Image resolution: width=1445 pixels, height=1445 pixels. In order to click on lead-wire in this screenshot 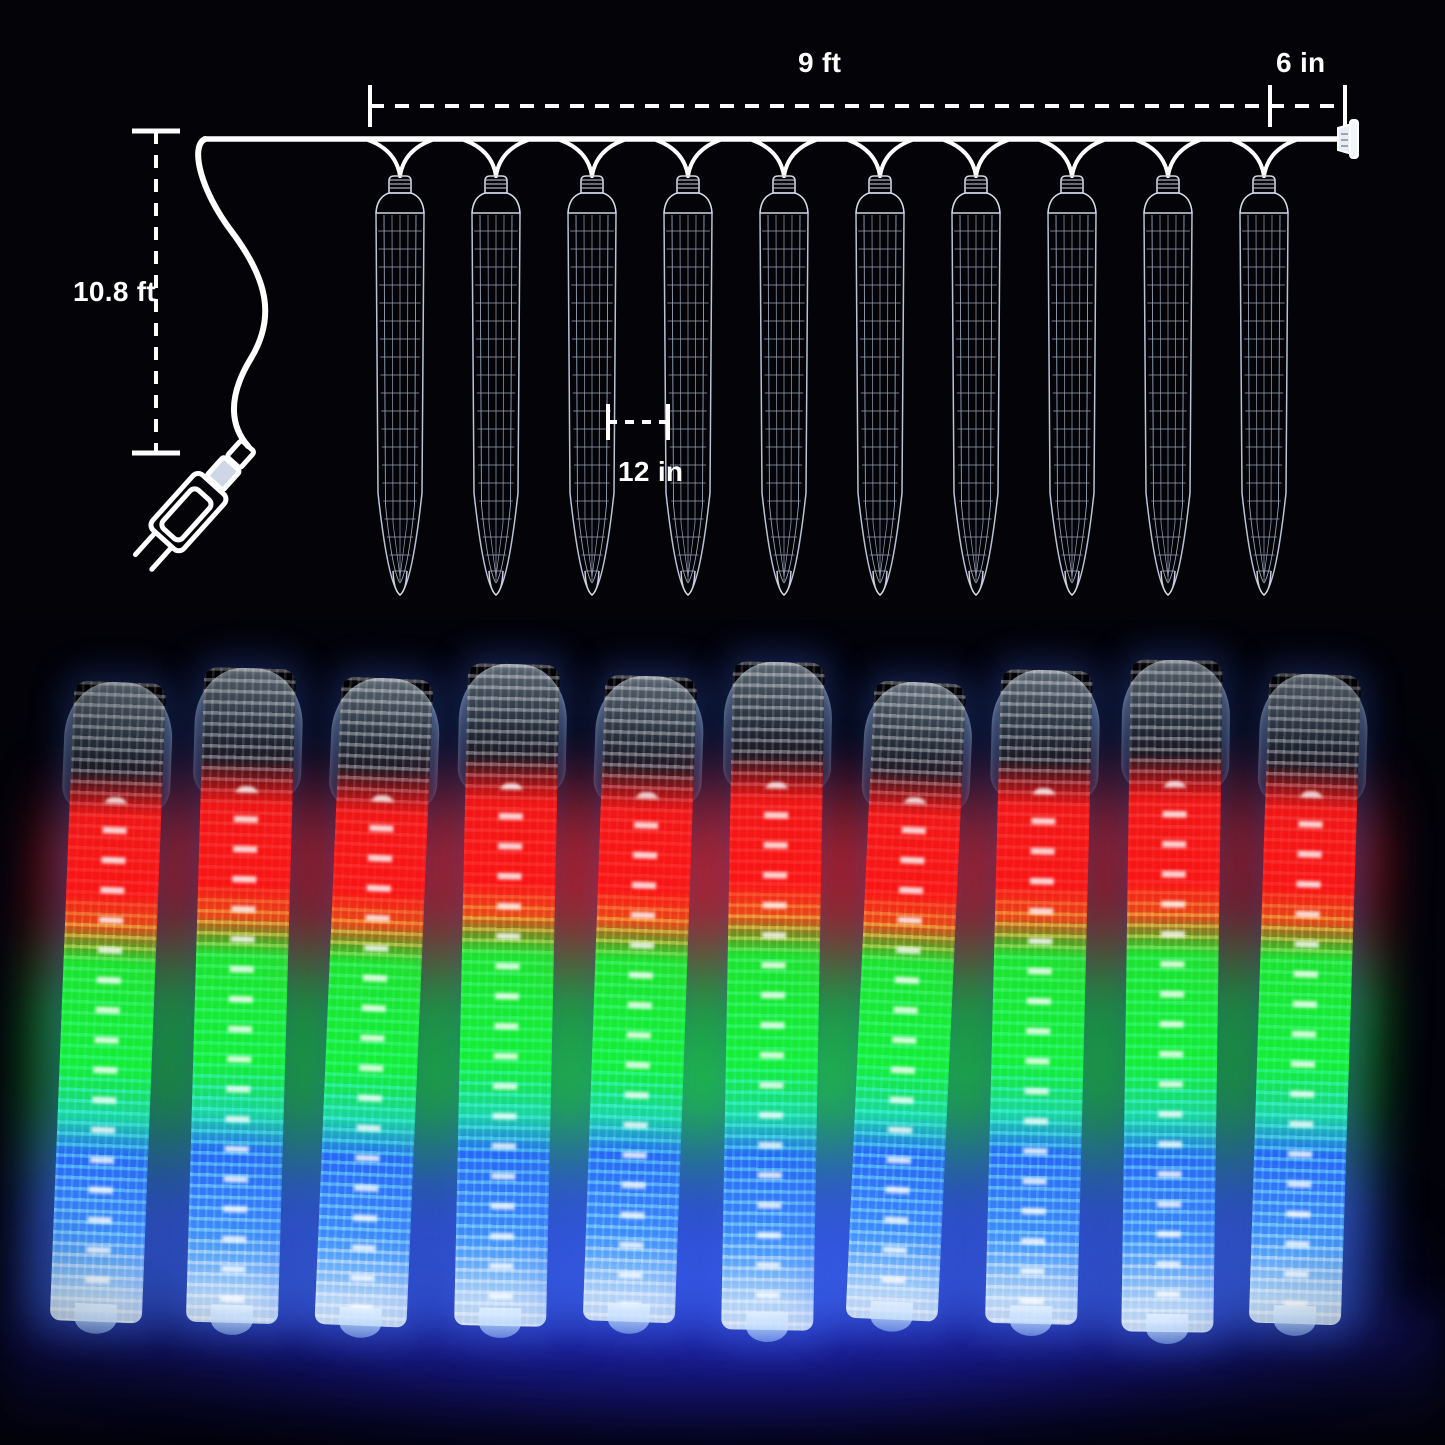, I will do `click(232, 292)`.